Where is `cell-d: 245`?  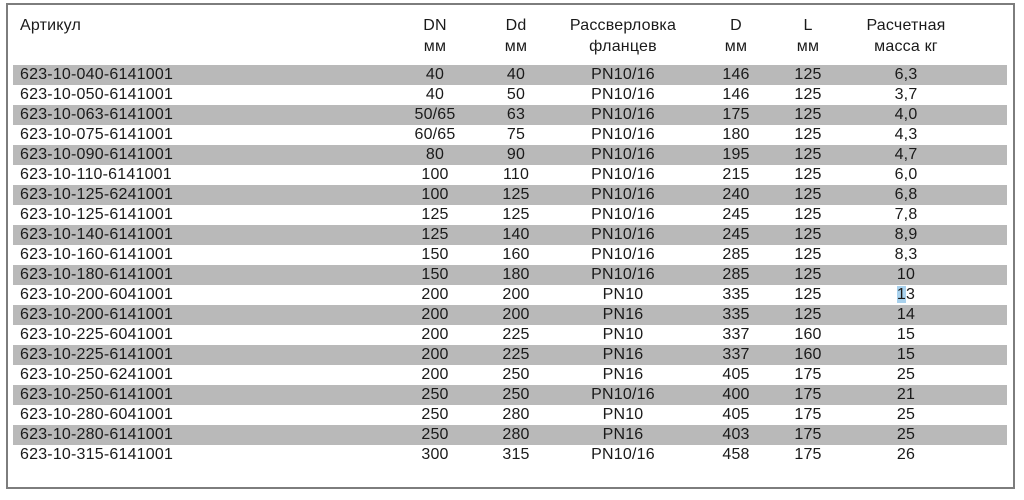
cell-d: 245 is located at coordinates (736, 214).